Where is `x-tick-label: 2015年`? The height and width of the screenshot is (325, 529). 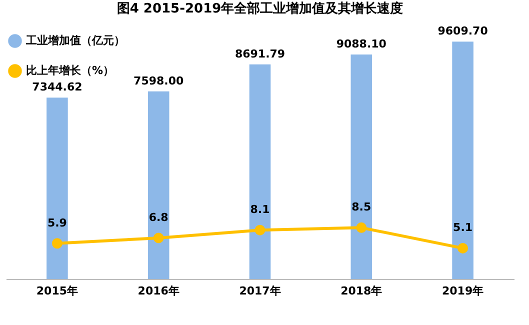 x-tick-label: 2015年 is located at coordinates (57, 291).